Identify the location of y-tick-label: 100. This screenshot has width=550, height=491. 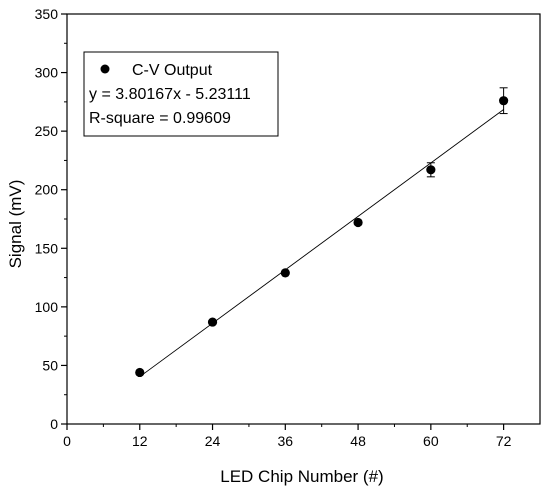
(47, 307).